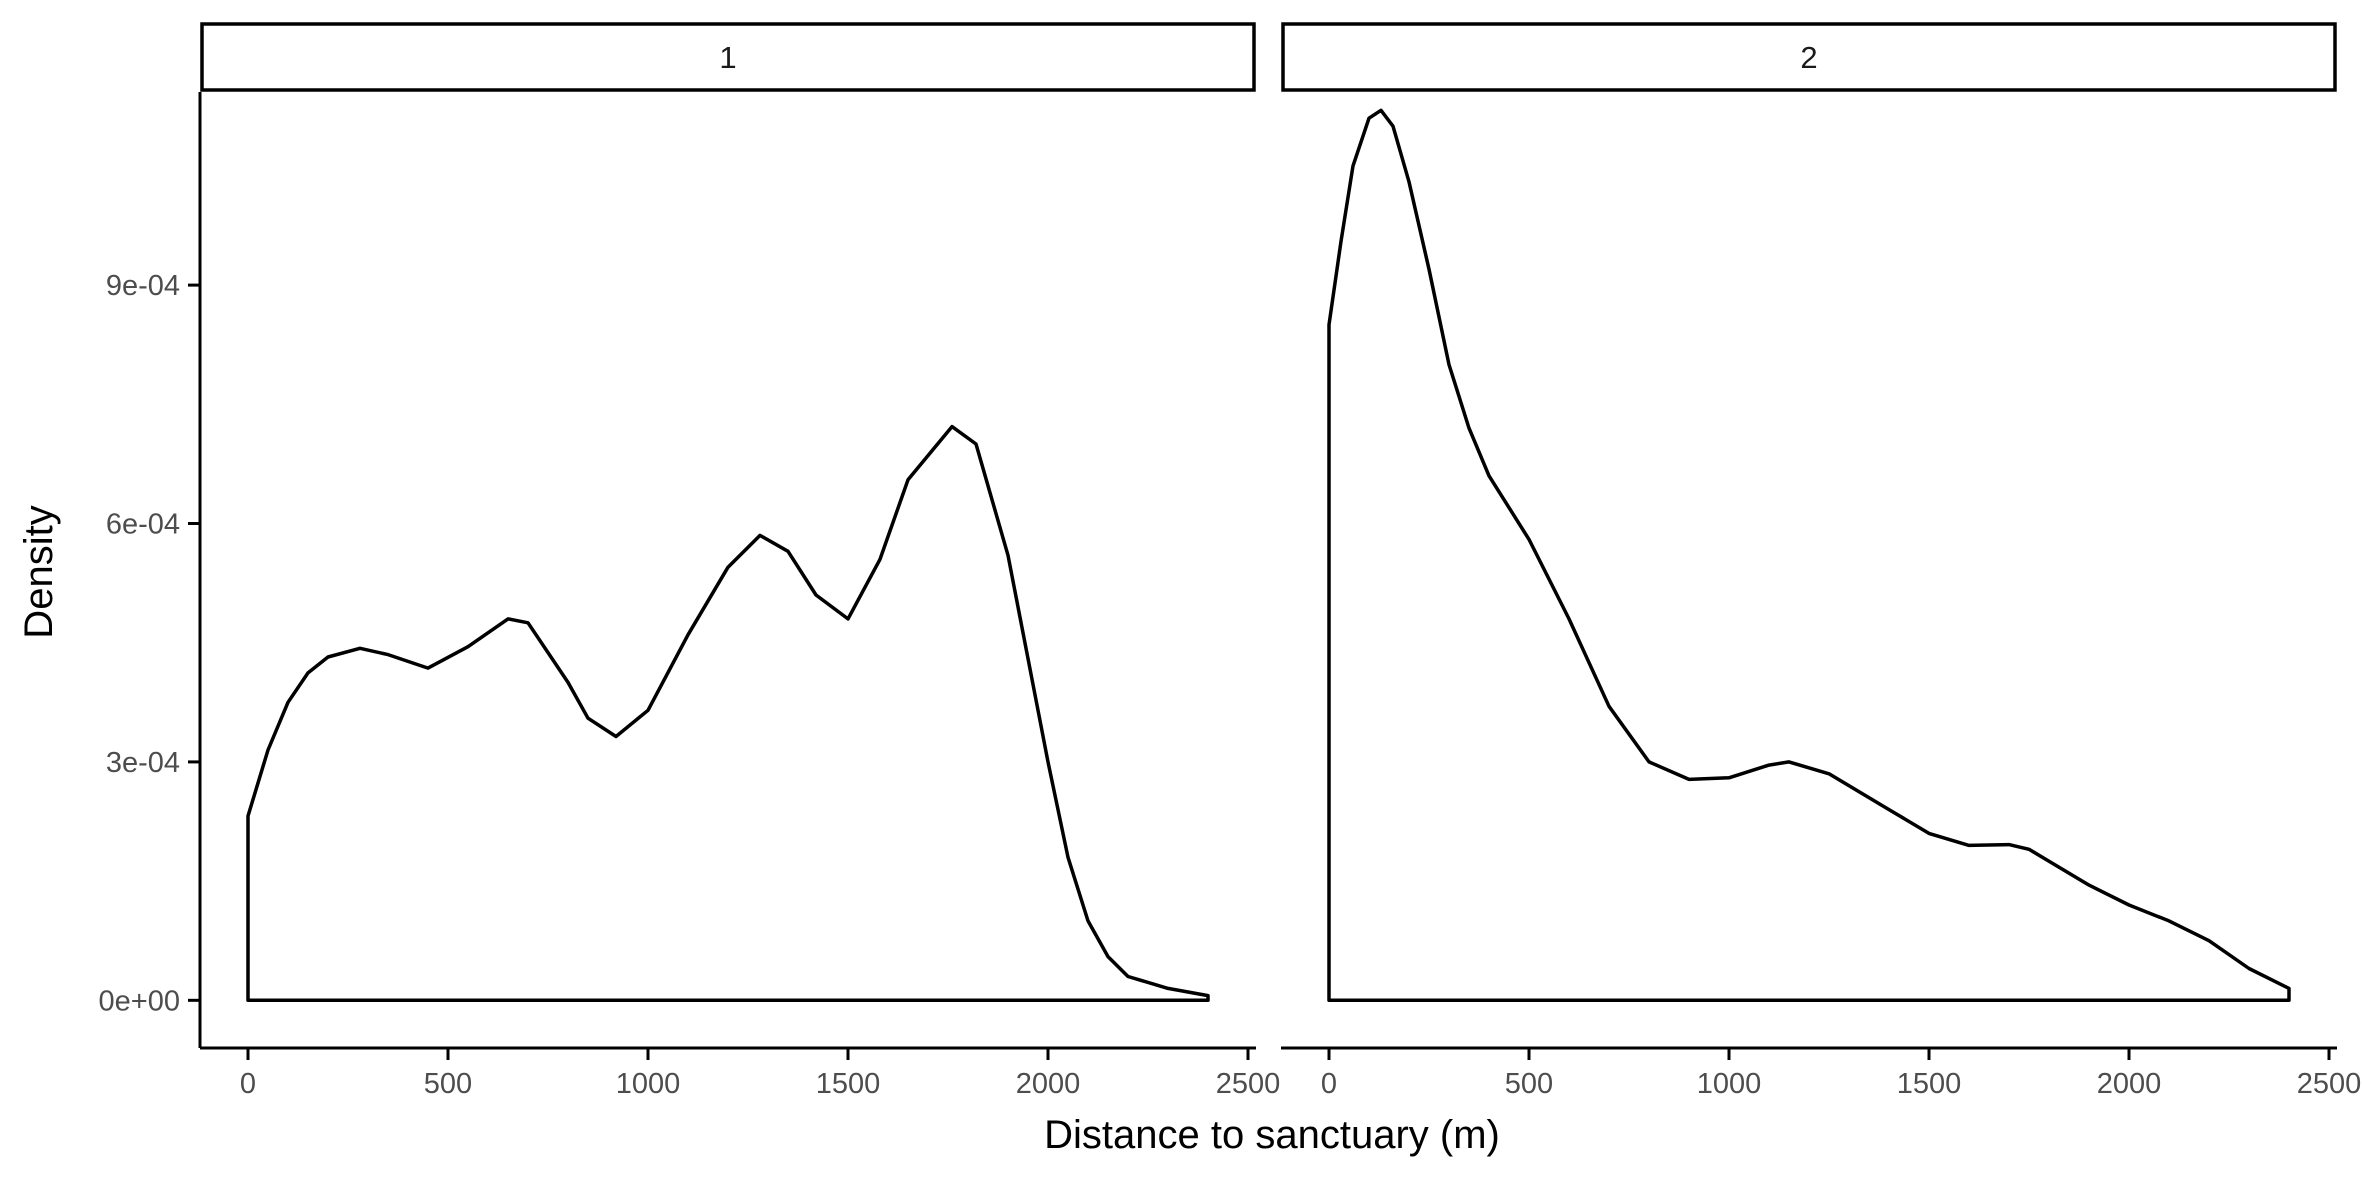 The width and height of the screenshot is (2362, 1181). I want to click on panel-strip-label: 2, so click(1808, 57).